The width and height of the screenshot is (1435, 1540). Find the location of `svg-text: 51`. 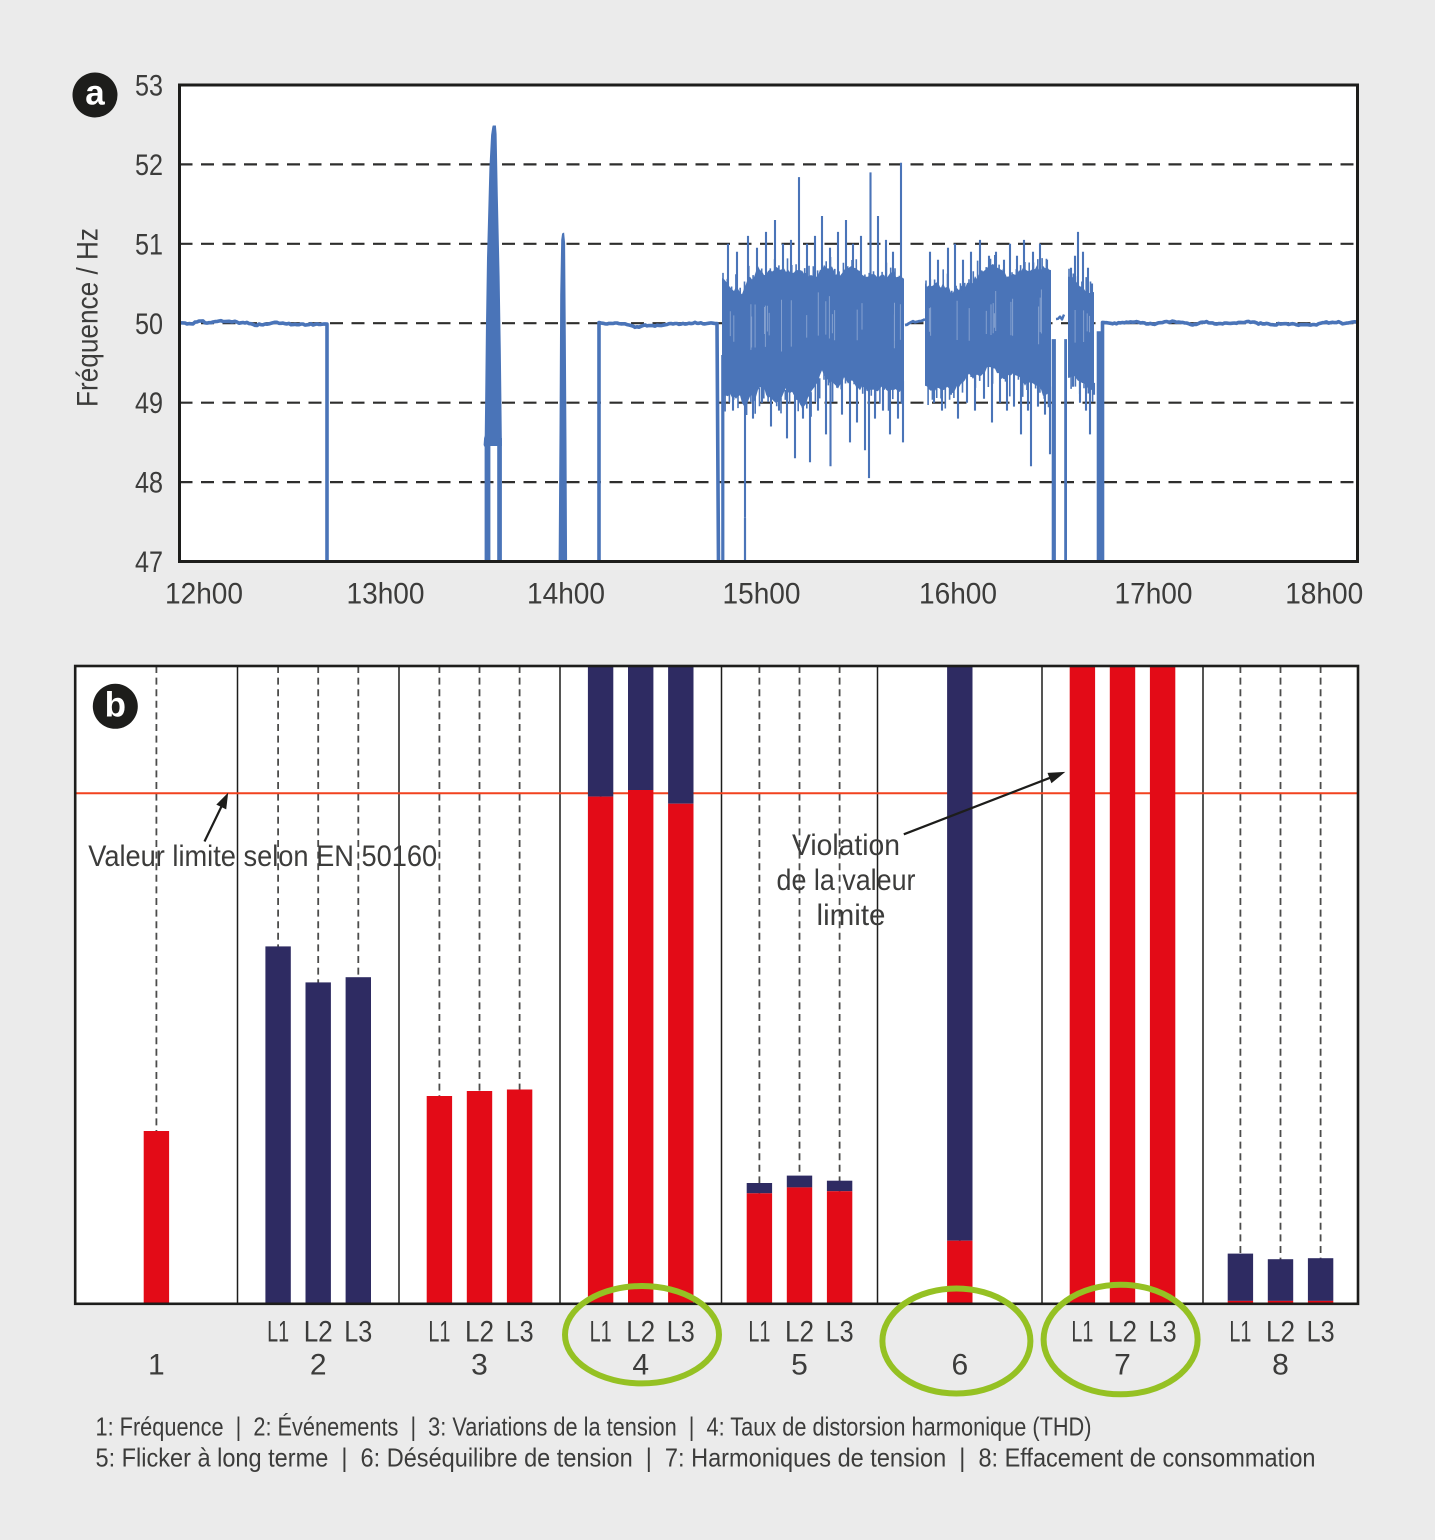

svg-text: 51 is located at coordinates (149, 244).